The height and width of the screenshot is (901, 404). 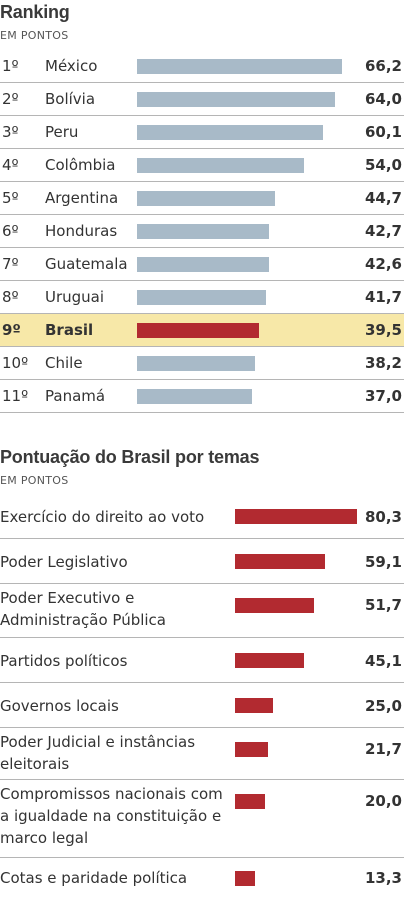 I want to click on ranking-row: 10º Chile 38,2, so click(x=202, y=363).